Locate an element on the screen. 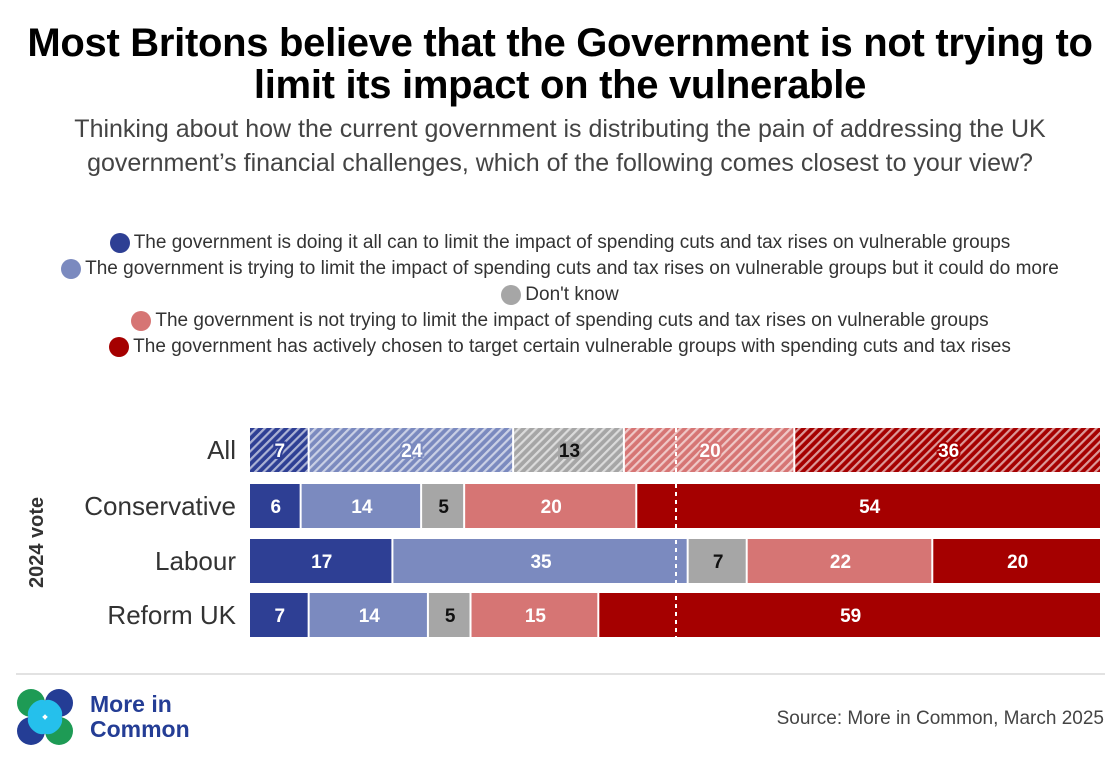 The height and width of the screenshot is (769, 1120). data-label: 15 is located at coordinates (536, 616).